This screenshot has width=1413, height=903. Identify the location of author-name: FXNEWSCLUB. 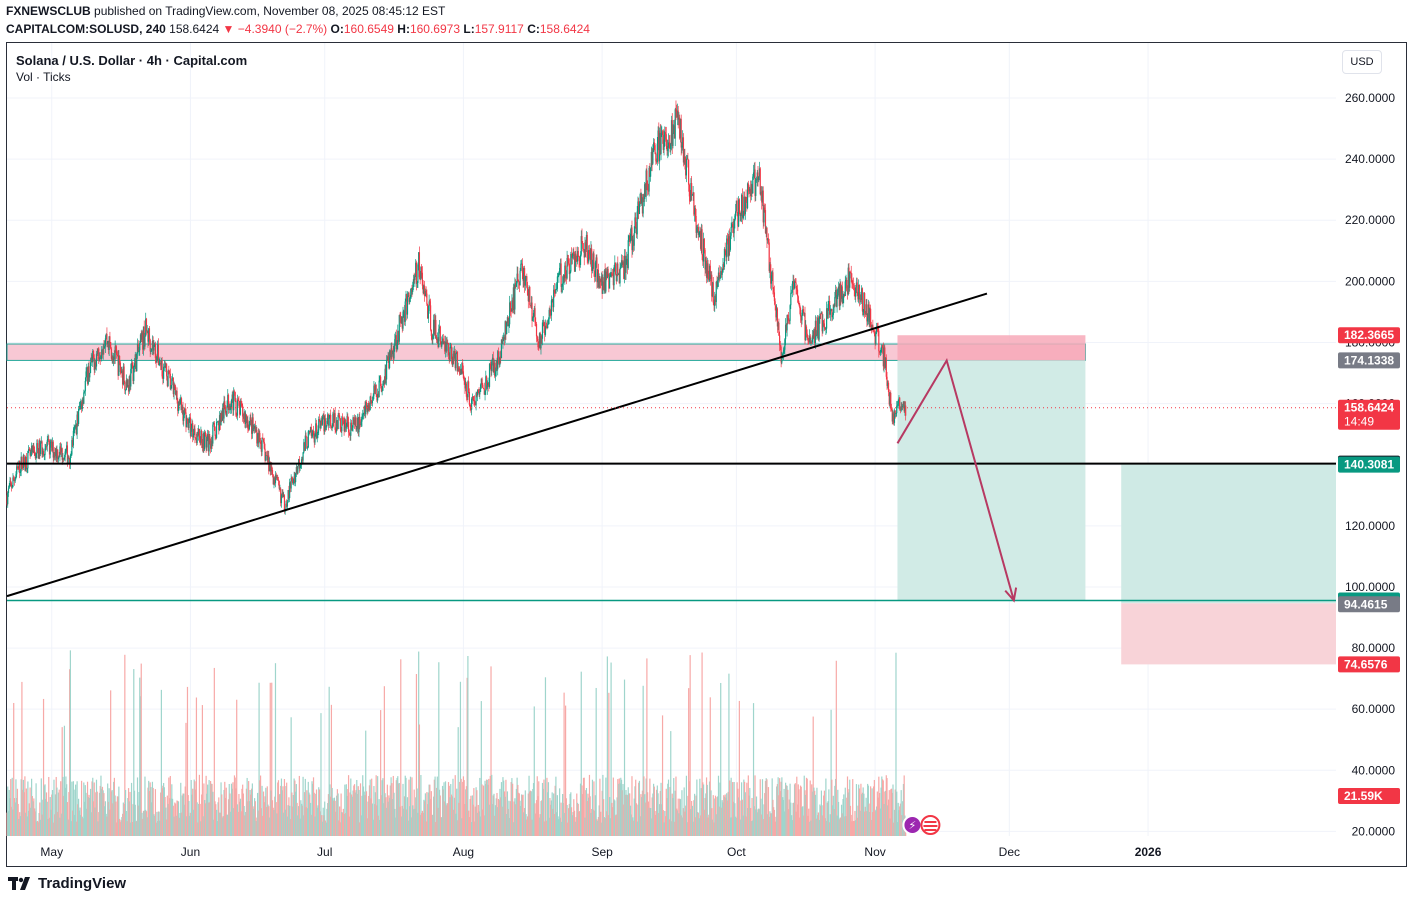
(48, 11).